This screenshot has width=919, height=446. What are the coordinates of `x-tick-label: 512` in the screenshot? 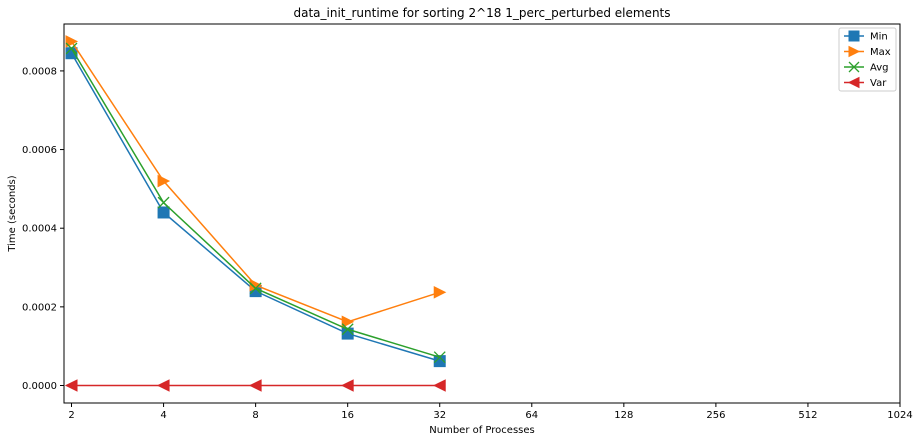 It's located at (807, 415).